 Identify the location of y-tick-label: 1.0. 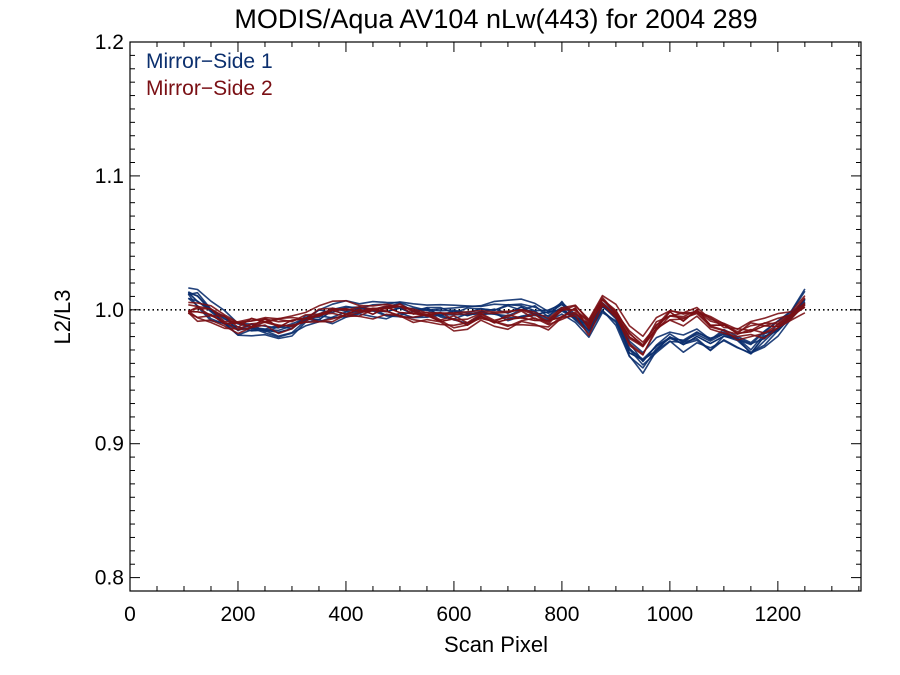
(109, 310).